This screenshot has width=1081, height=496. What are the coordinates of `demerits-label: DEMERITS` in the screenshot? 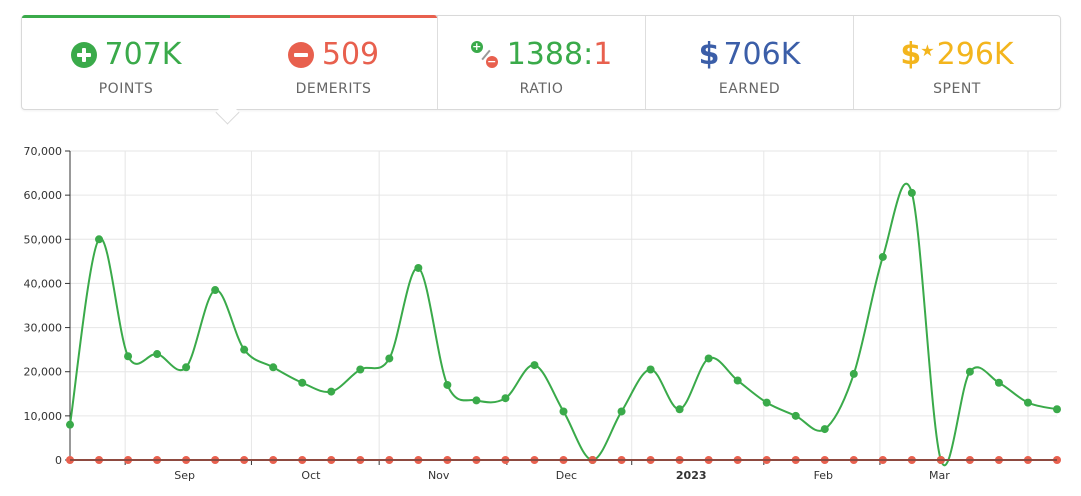 It's located at (333, 89).